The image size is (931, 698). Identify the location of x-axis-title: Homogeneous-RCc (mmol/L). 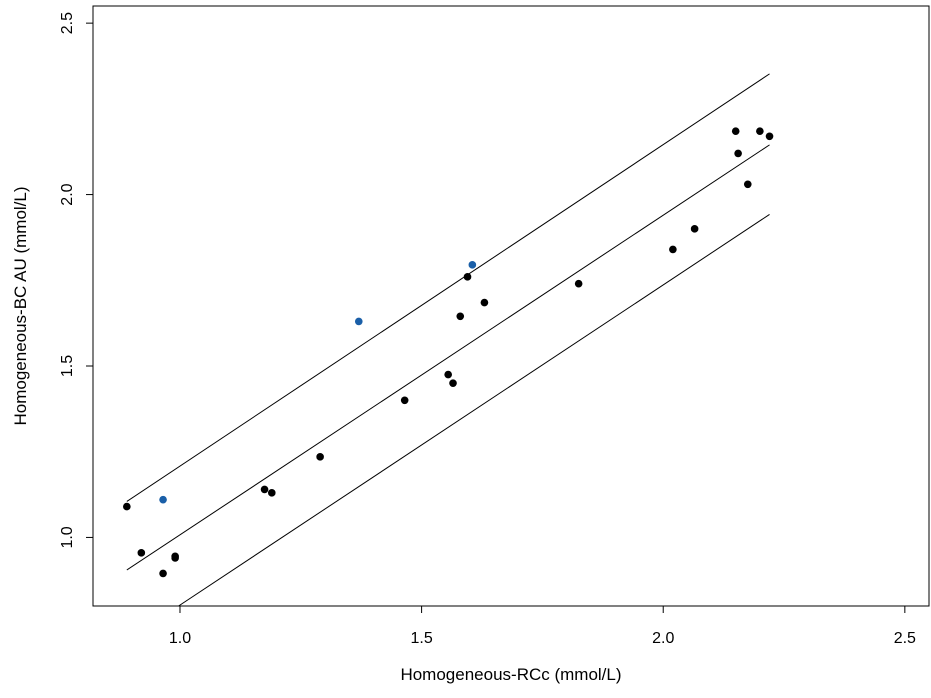
(510, 674).